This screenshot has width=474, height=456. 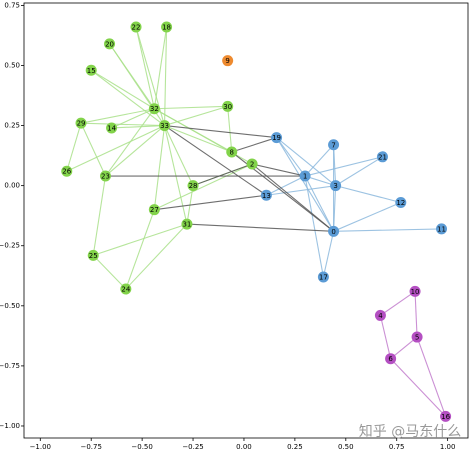 What do you see at coordinates (10, 246) in the screenshot?
I see `y-tick-label: −0.25` at bounding box center [10, 246].